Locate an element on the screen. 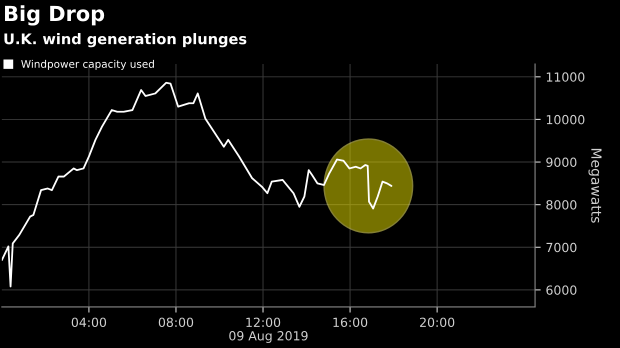  y-tick-label: 8000 is located at coordinates (561, 205).